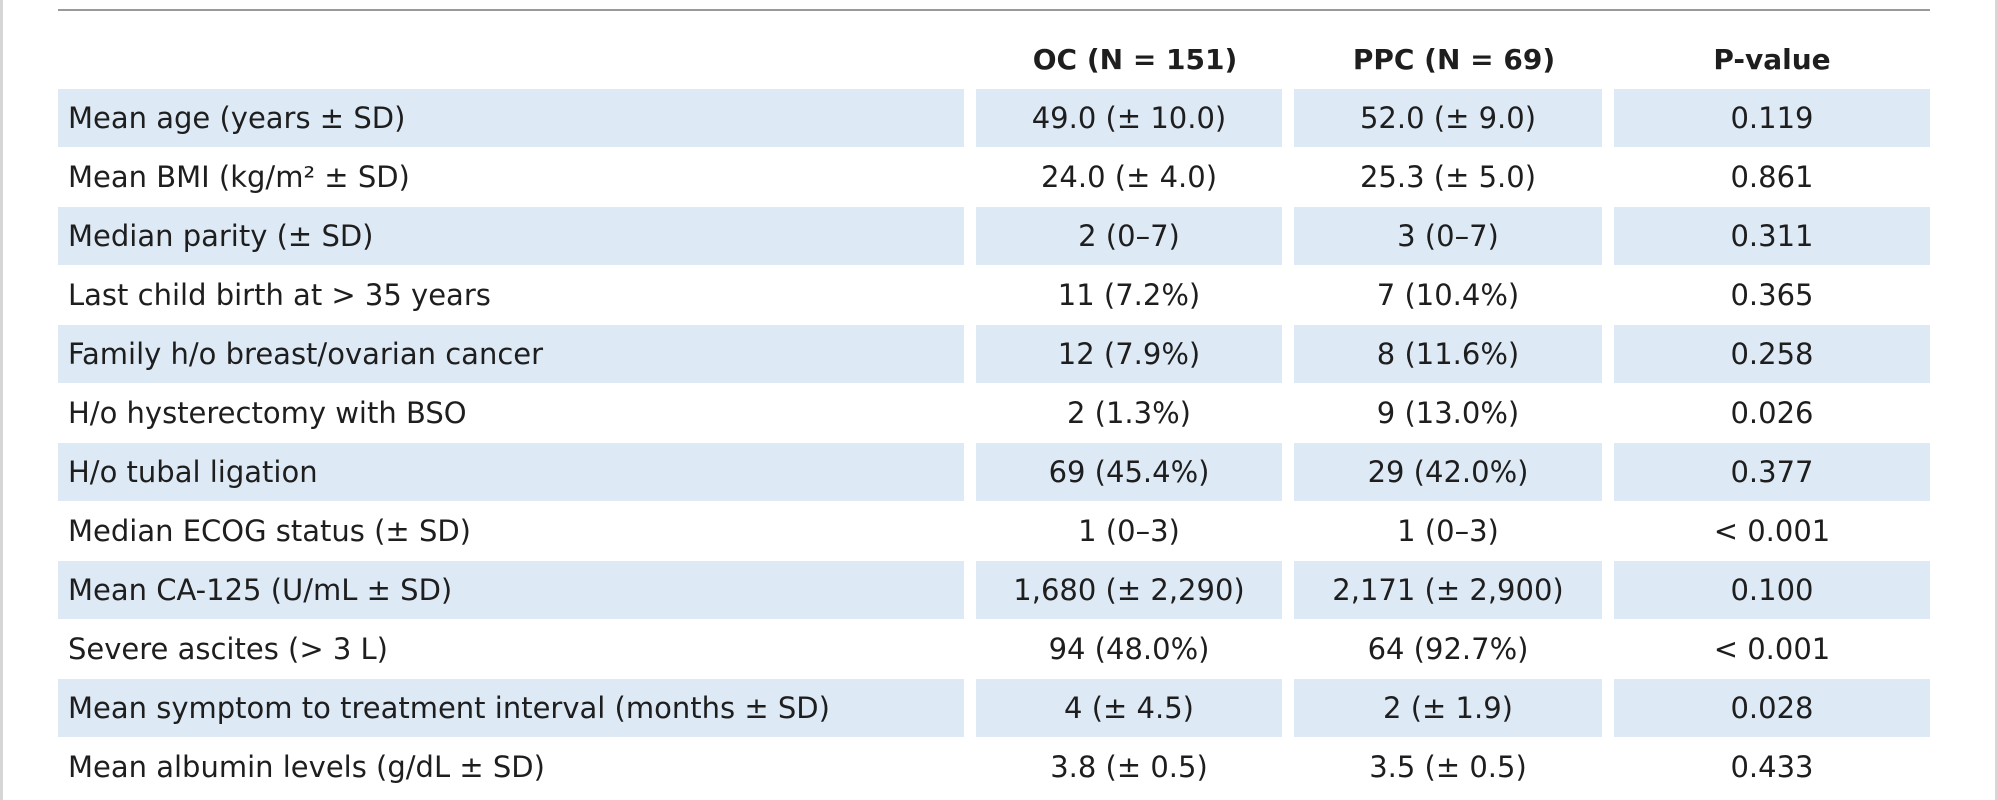 The width and height of the screenshot is (1998, 800). I want to click on ppc-value: 7 (10.4%), so click(1454, 295).